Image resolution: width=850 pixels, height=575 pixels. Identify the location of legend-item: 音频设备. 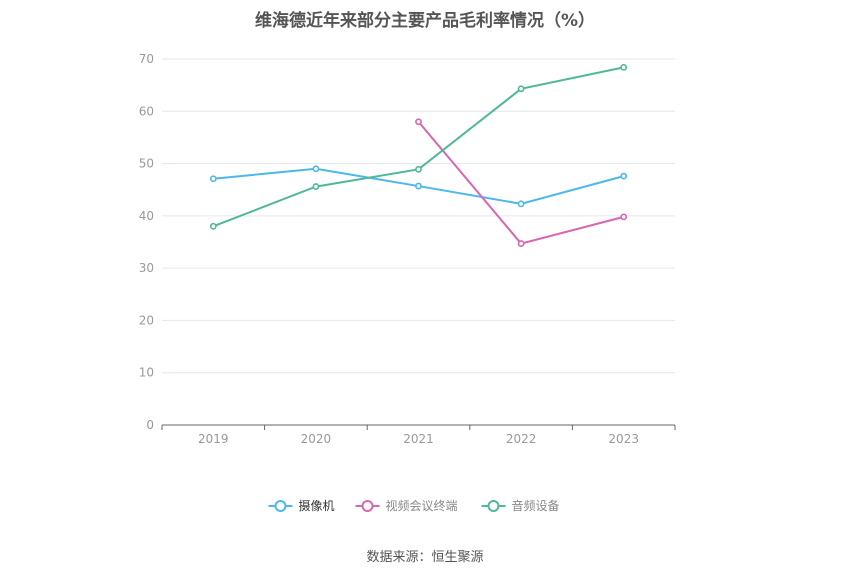
(520, 505).